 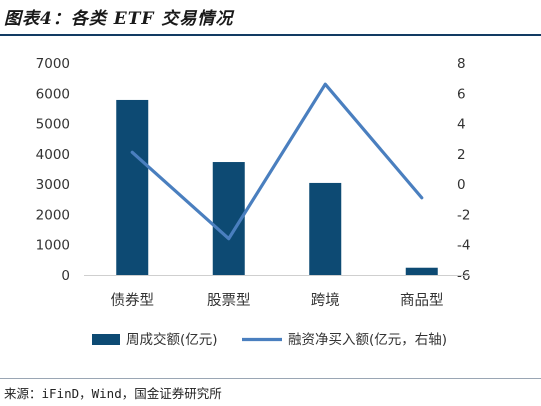 What do you see at coordinates (53, 155) in the screenshot?
I see `left-axis-tick-label: 4000` at bounding box center [53, 155].